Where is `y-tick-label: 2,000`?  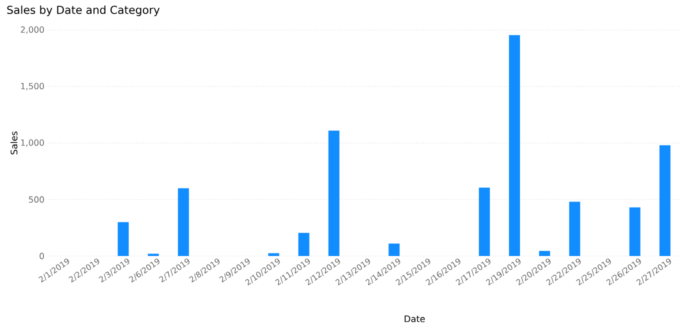 y-tick-label: 2,000 is located at coordinates (32, 30).